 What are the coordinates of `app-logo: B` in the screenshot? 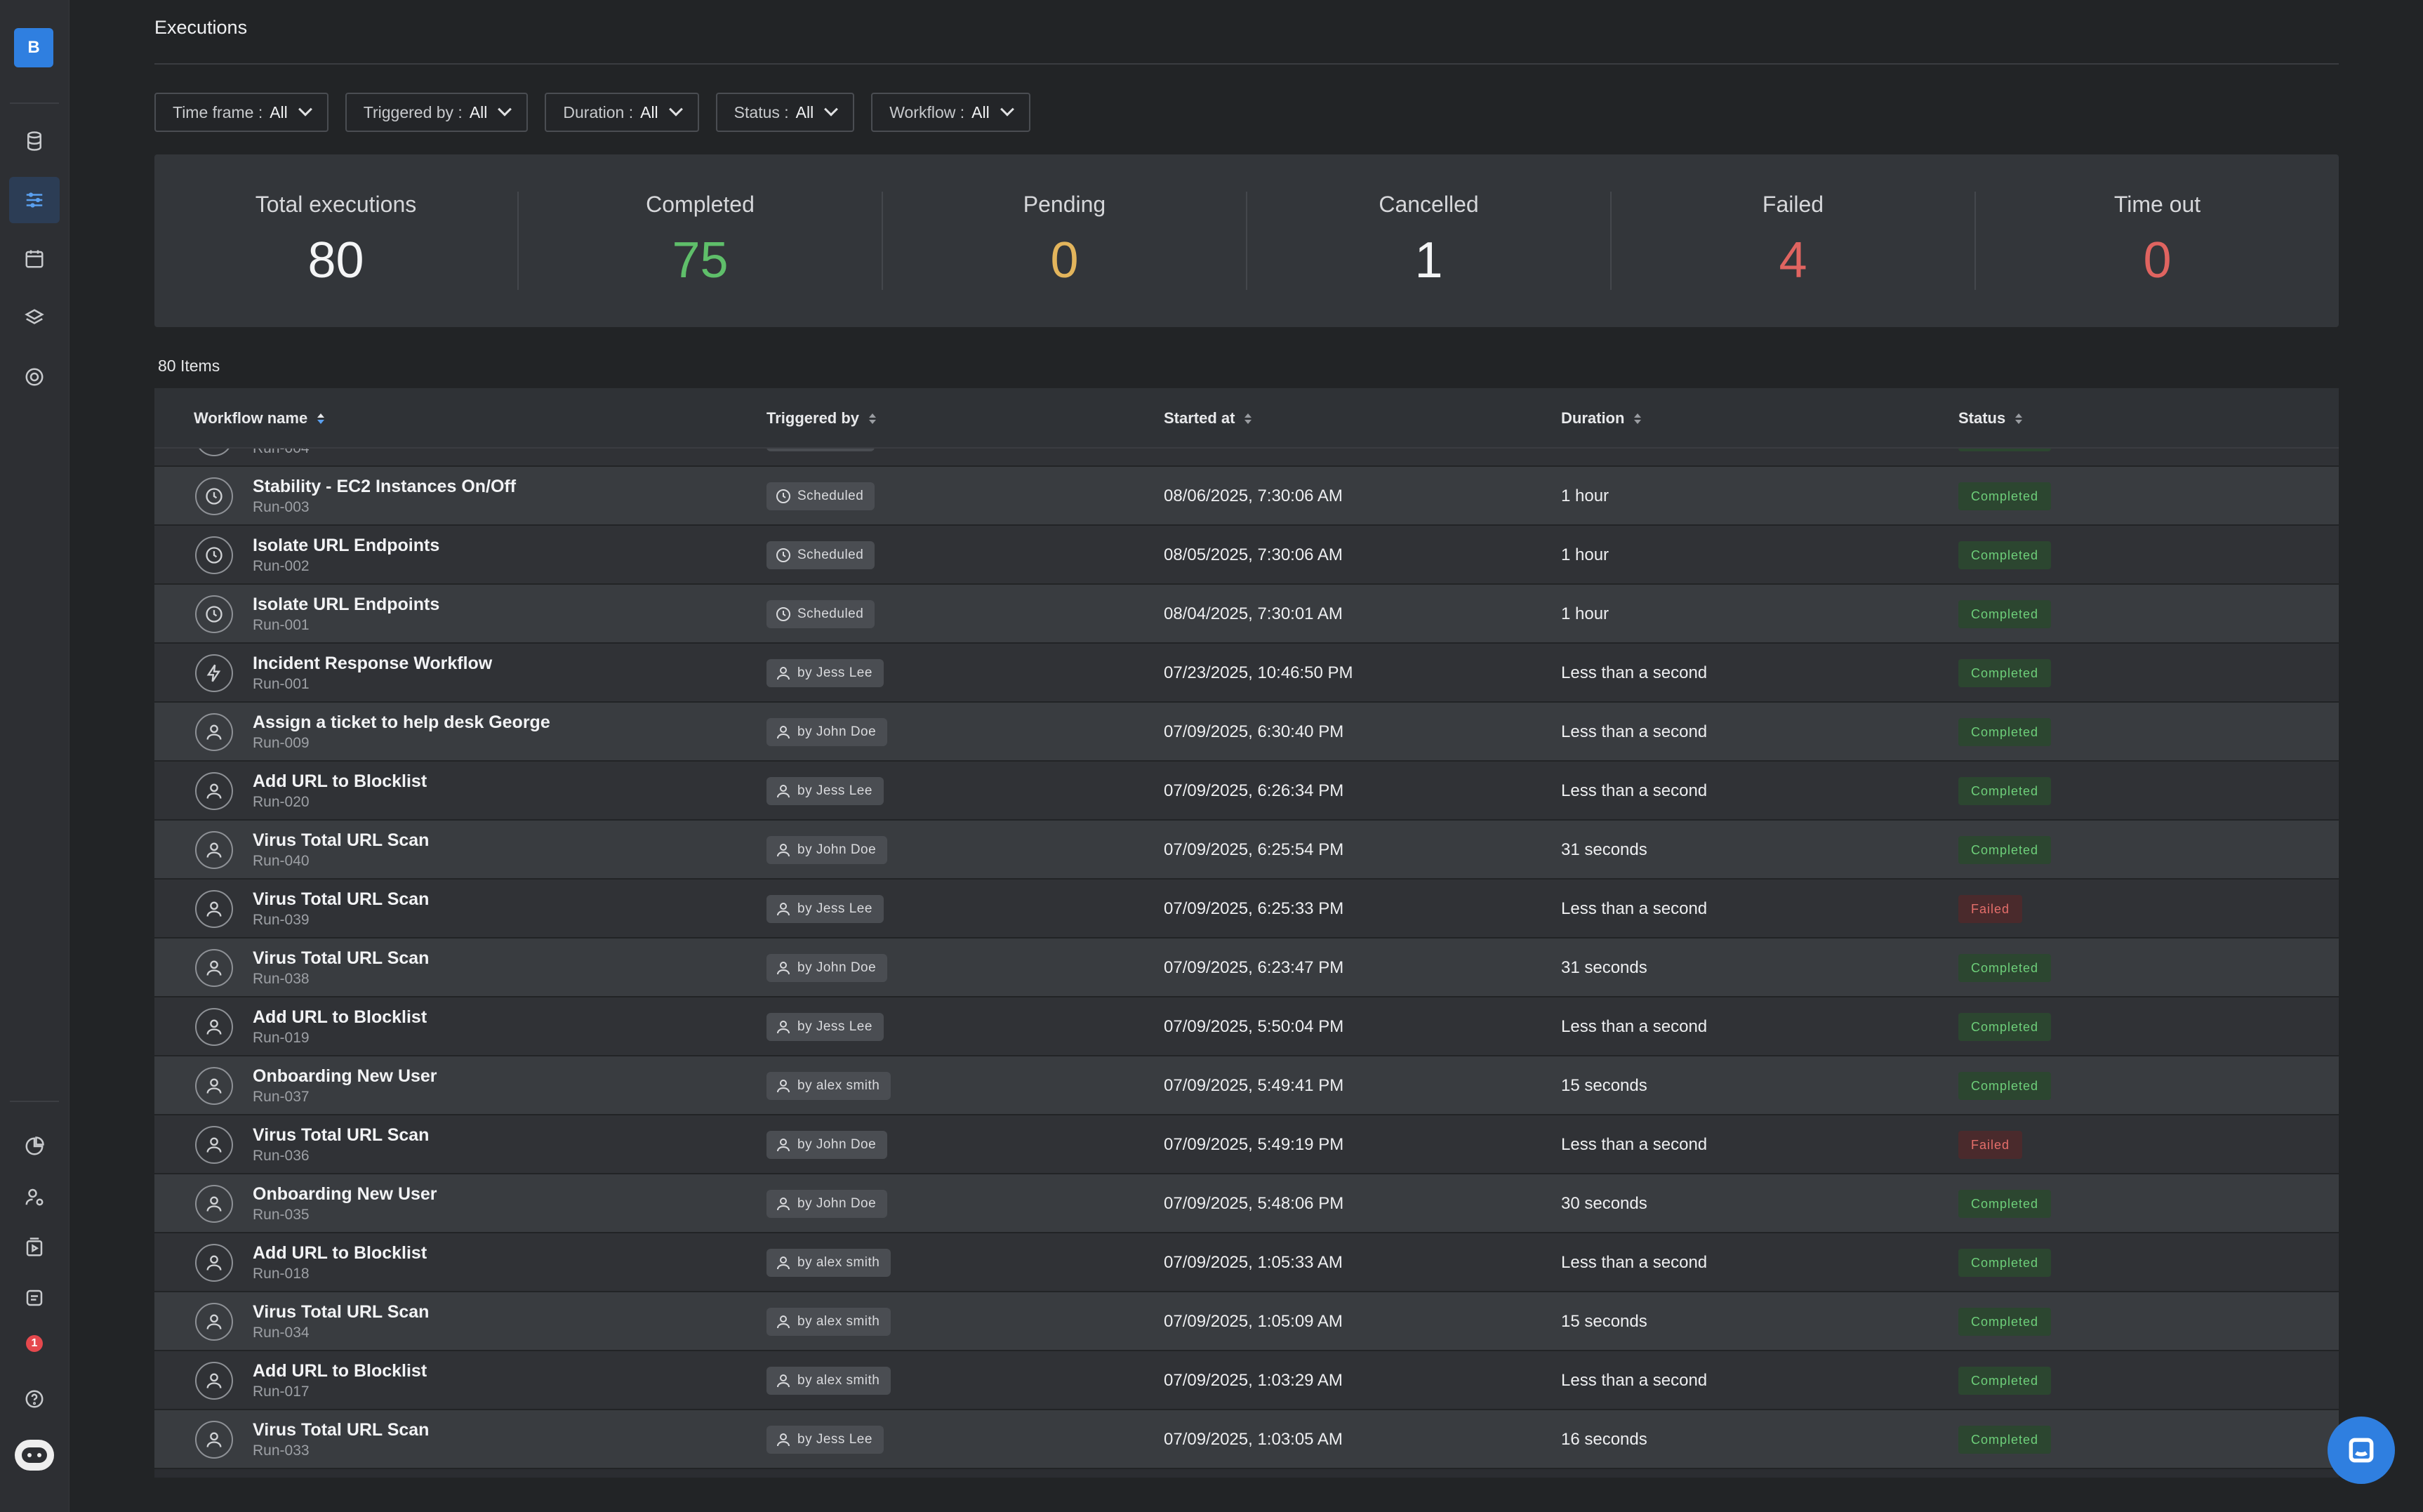 It's located at (33, 47).